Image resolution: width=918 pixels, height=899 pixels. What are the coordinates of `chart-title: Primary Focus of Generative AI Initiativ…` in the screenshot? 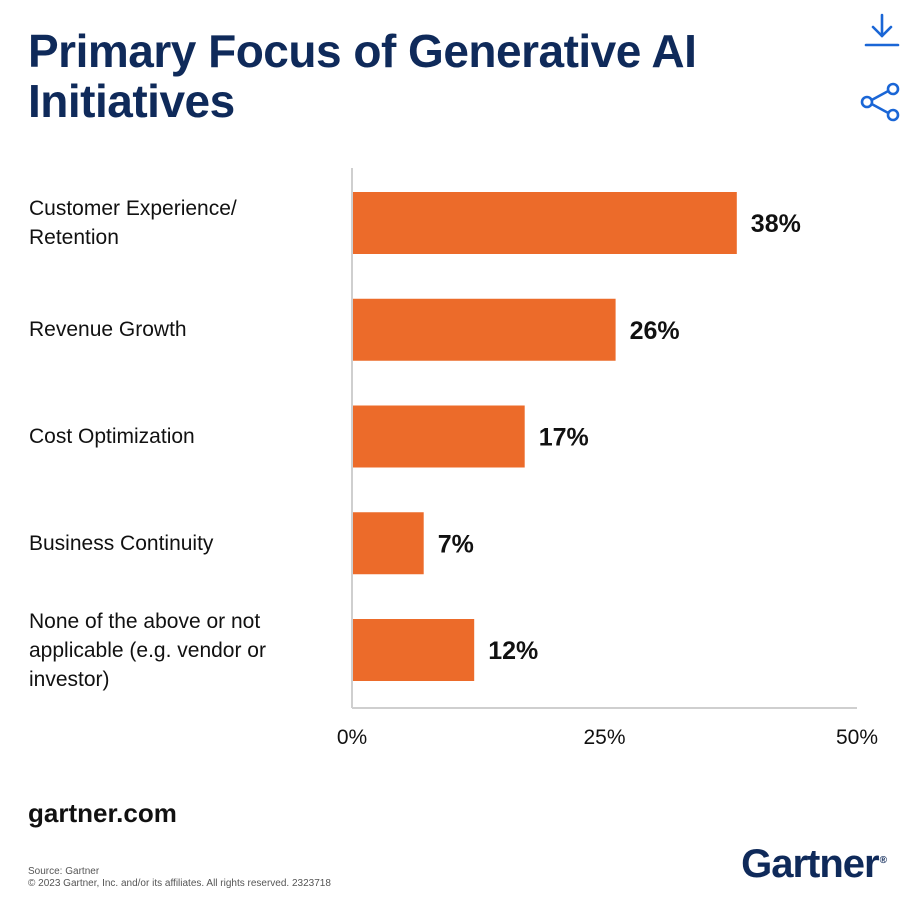 It's located at (362, 76).